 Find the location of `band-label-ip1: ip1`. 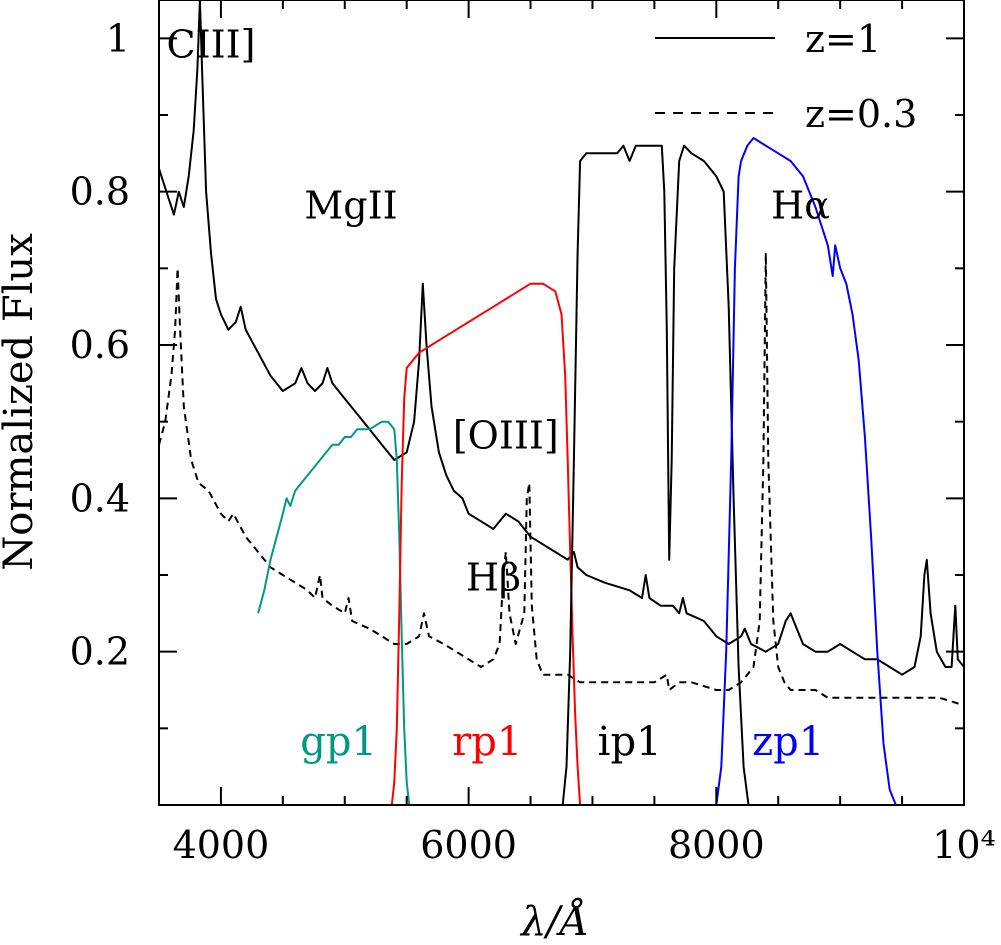

band-label-ip1: ip1 is located at coordinates (630, 742).